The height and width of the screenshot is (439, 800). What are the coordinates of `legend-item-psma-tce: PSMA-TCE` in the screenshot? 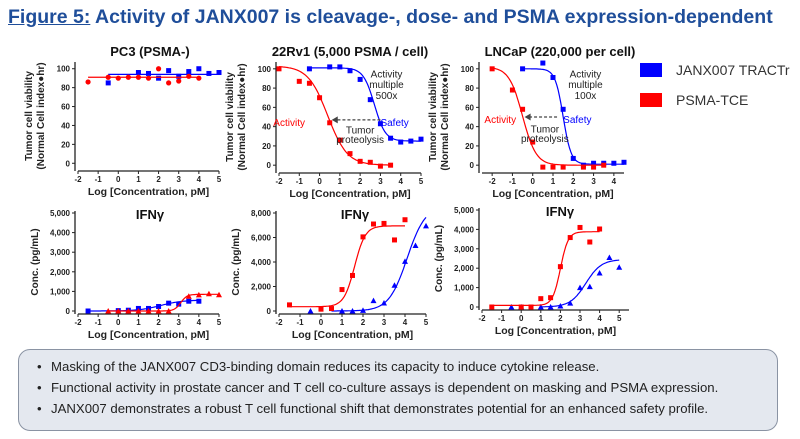 It's located at (715, 100).